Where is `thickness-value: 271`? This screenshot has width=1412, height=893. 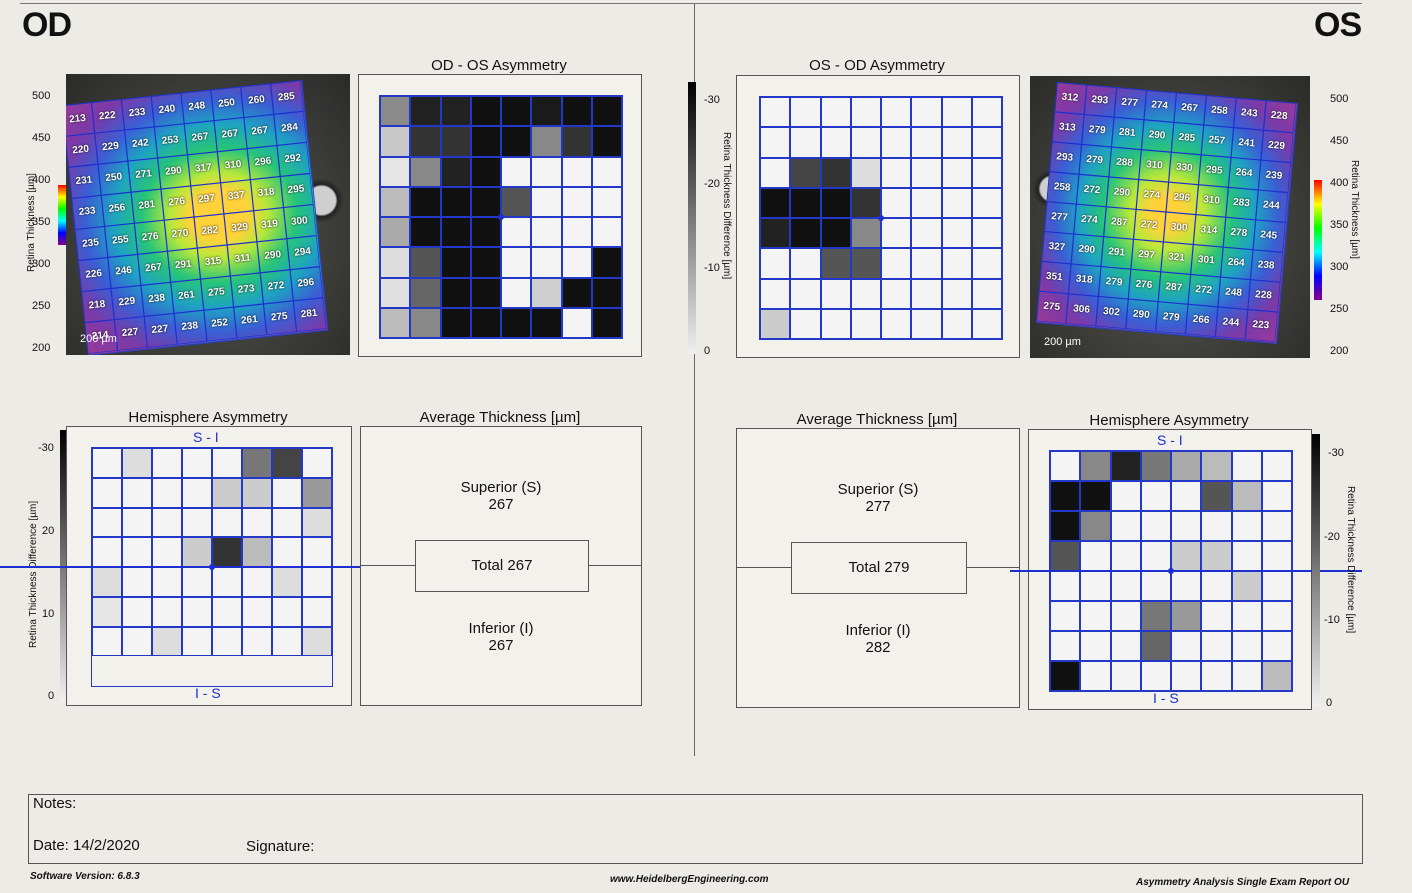
thickness-value: 271 is located at coordinates (143, 174).